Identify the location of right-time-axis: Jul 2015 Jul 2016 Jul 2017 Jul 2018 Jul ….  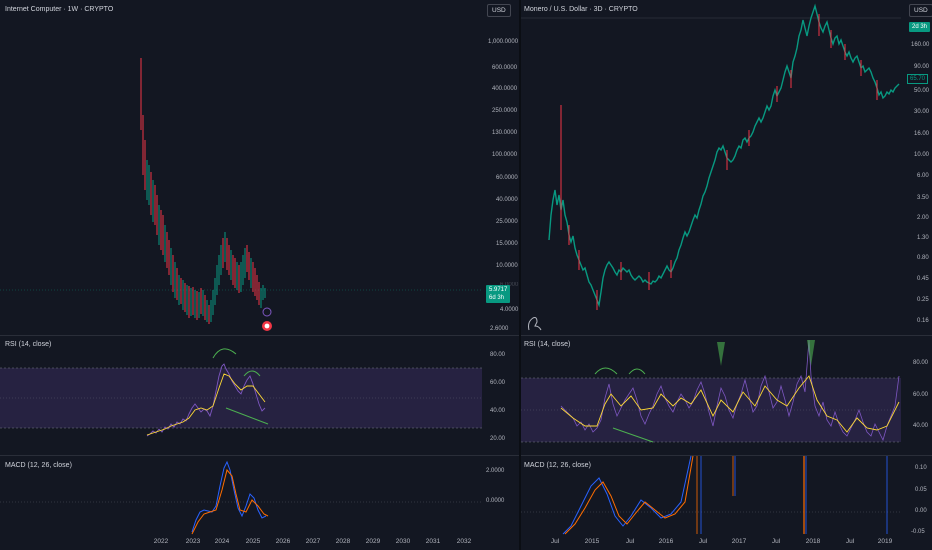
(711, 542).